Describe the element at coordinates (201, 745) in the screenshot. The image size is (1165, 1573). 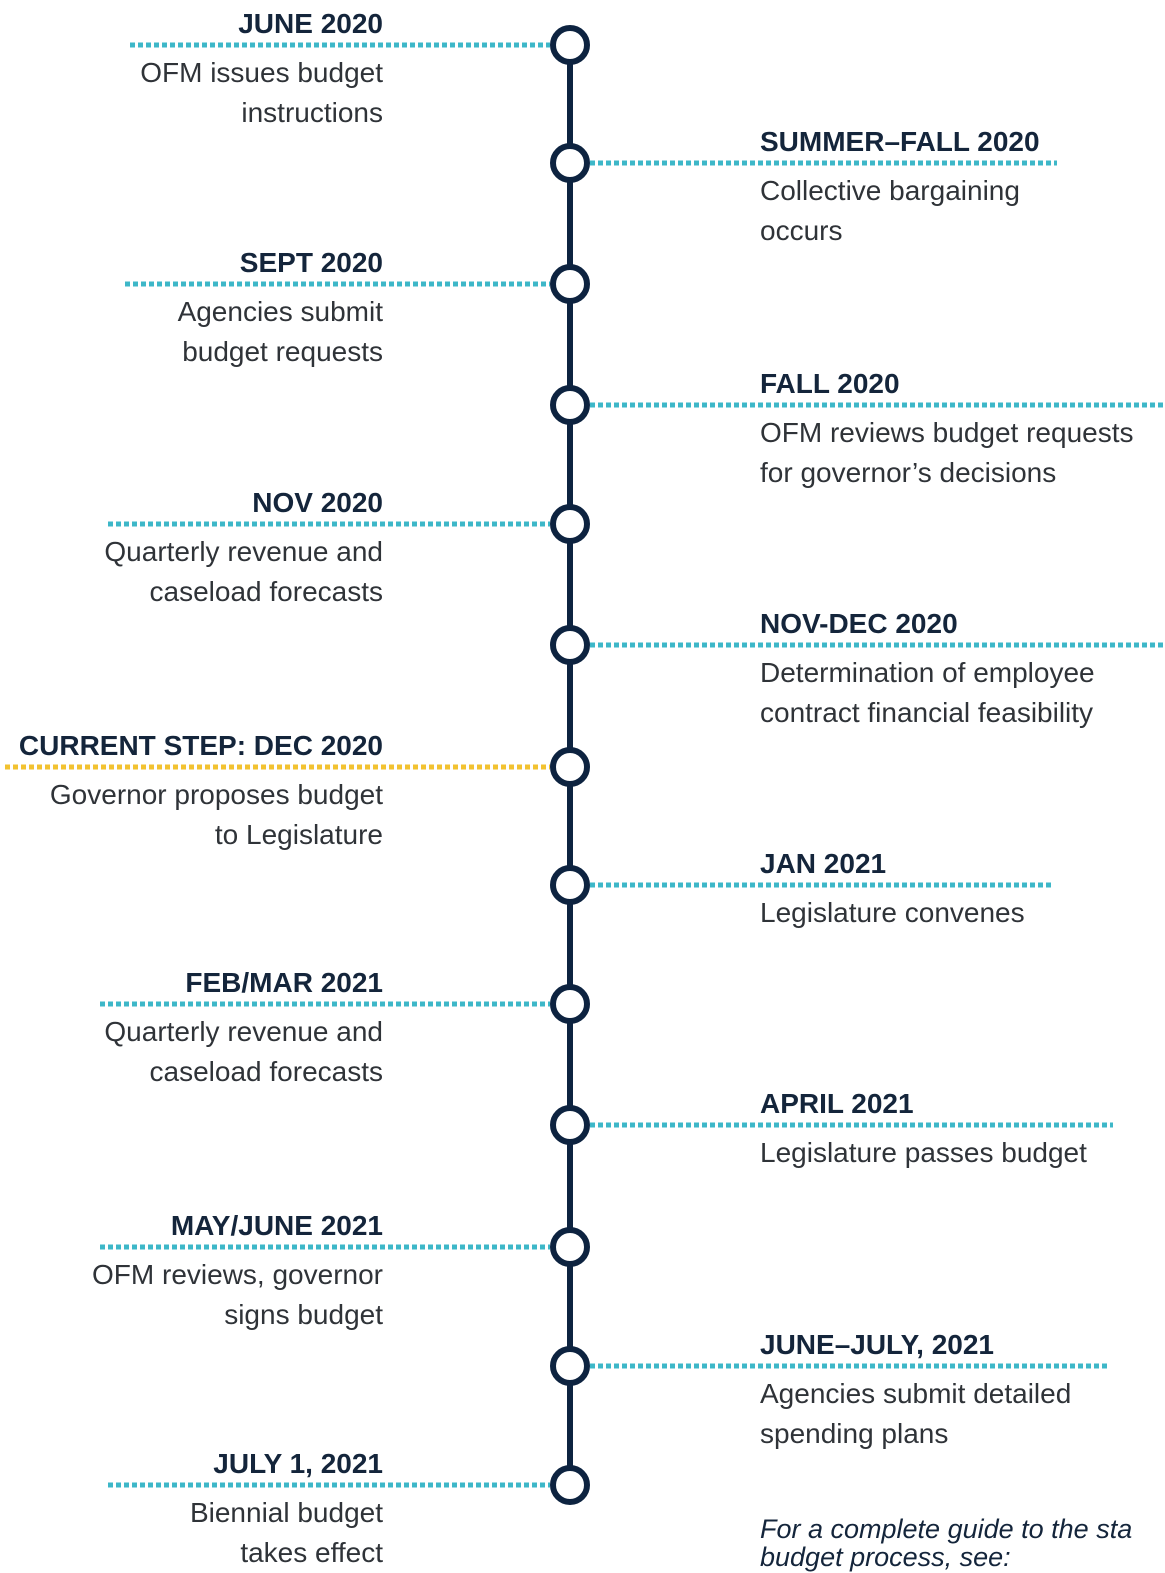
I see `event-date: CURRENT STEP: DEC 2020` at that location.